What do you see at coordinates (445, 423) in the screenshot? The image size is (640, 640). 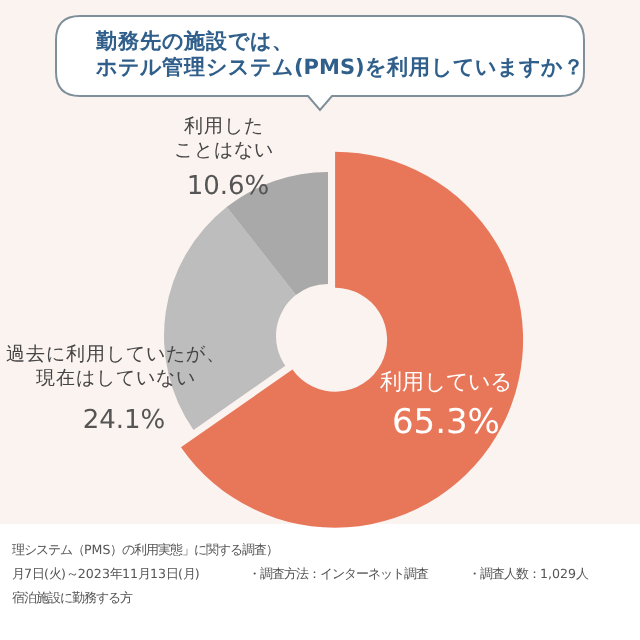 I see `data-label: 65.3%` at bounding box center [445, 423].